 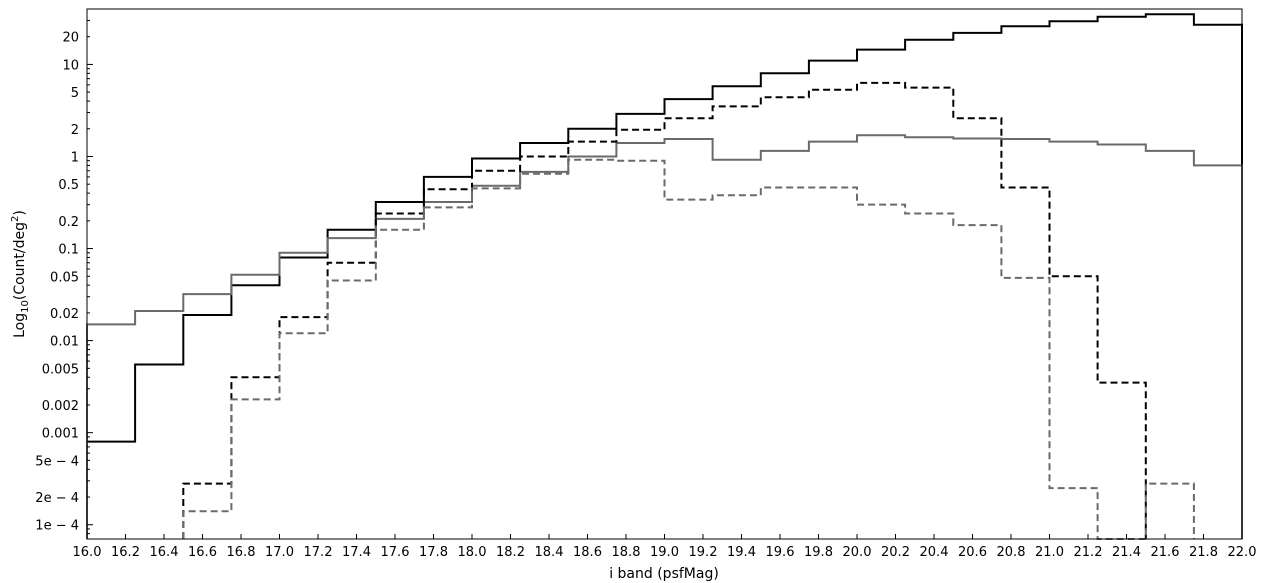 What do you see at coordinates (279, 552) in the screenshot?
I see `x-tick-label: 17.0` at bounding box center [279, 552].